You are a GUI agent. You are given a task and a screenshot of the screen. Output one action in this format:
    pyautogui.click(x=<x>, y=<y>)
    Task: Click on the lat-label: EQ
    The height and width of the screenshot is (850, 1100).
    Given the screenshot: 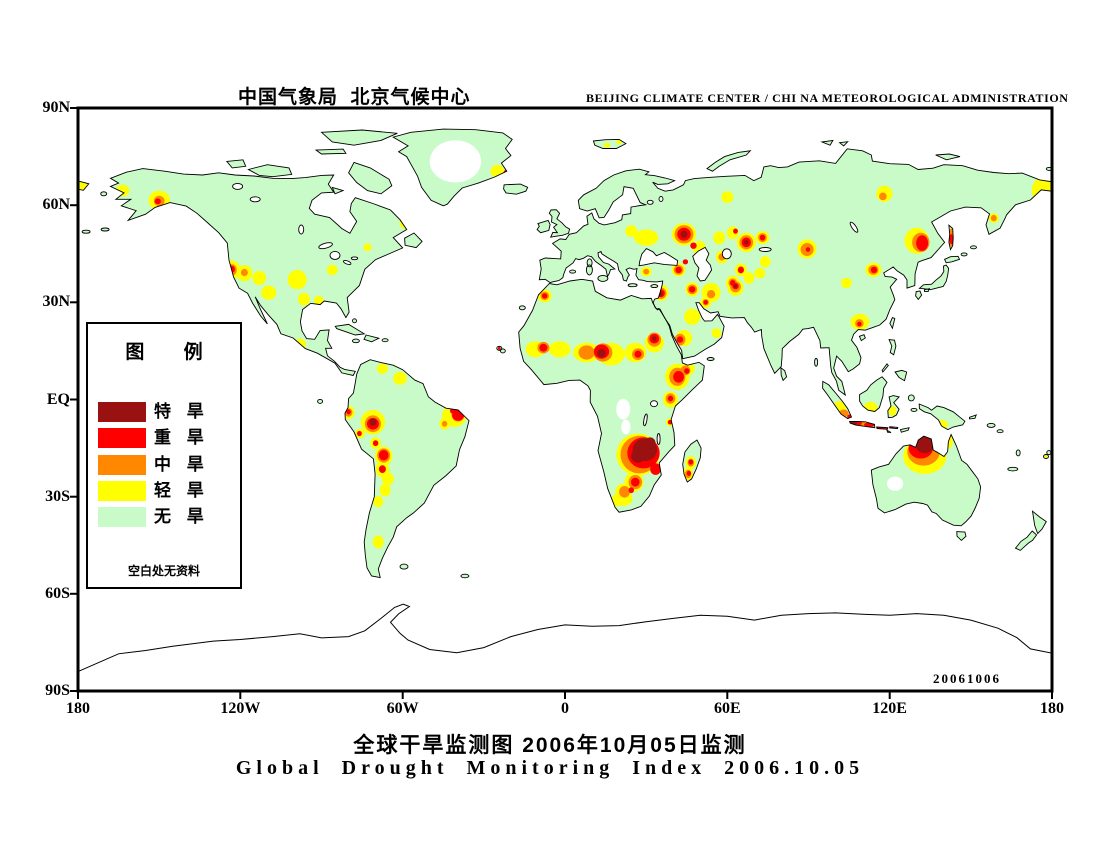 What is the action you would take?
    pyautogui.click(x=58, y=399)
    